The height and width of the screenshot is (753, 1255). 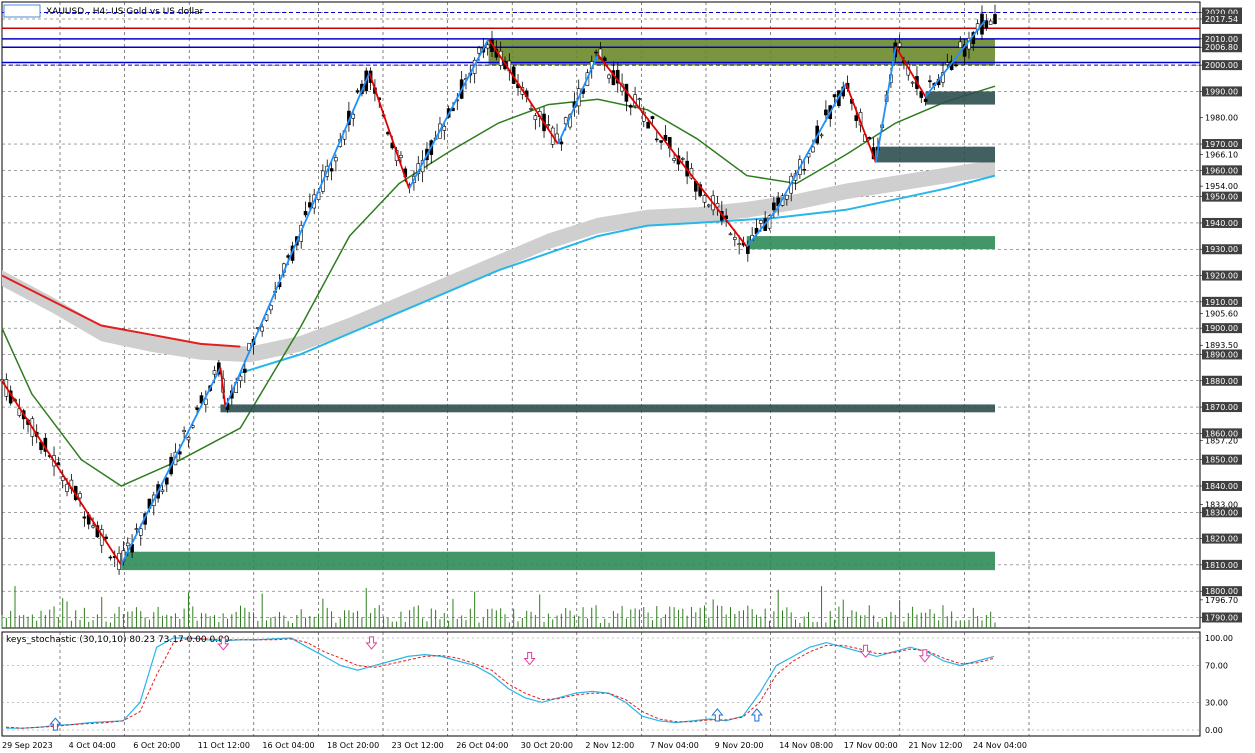 What do you see at coordinates (1221, 118) in the screenshot?
I see `price-axis-label: 1980.00` at bounding box center [1221, 118].